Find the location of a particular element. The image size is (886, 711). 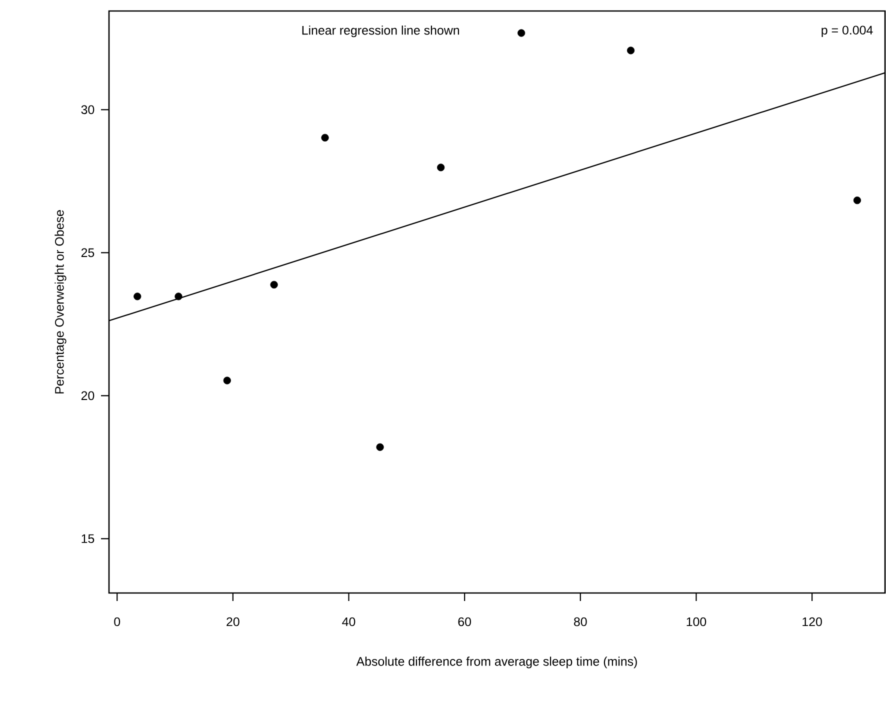

y-tick-label: 15 is located at coordinates (88, 539).